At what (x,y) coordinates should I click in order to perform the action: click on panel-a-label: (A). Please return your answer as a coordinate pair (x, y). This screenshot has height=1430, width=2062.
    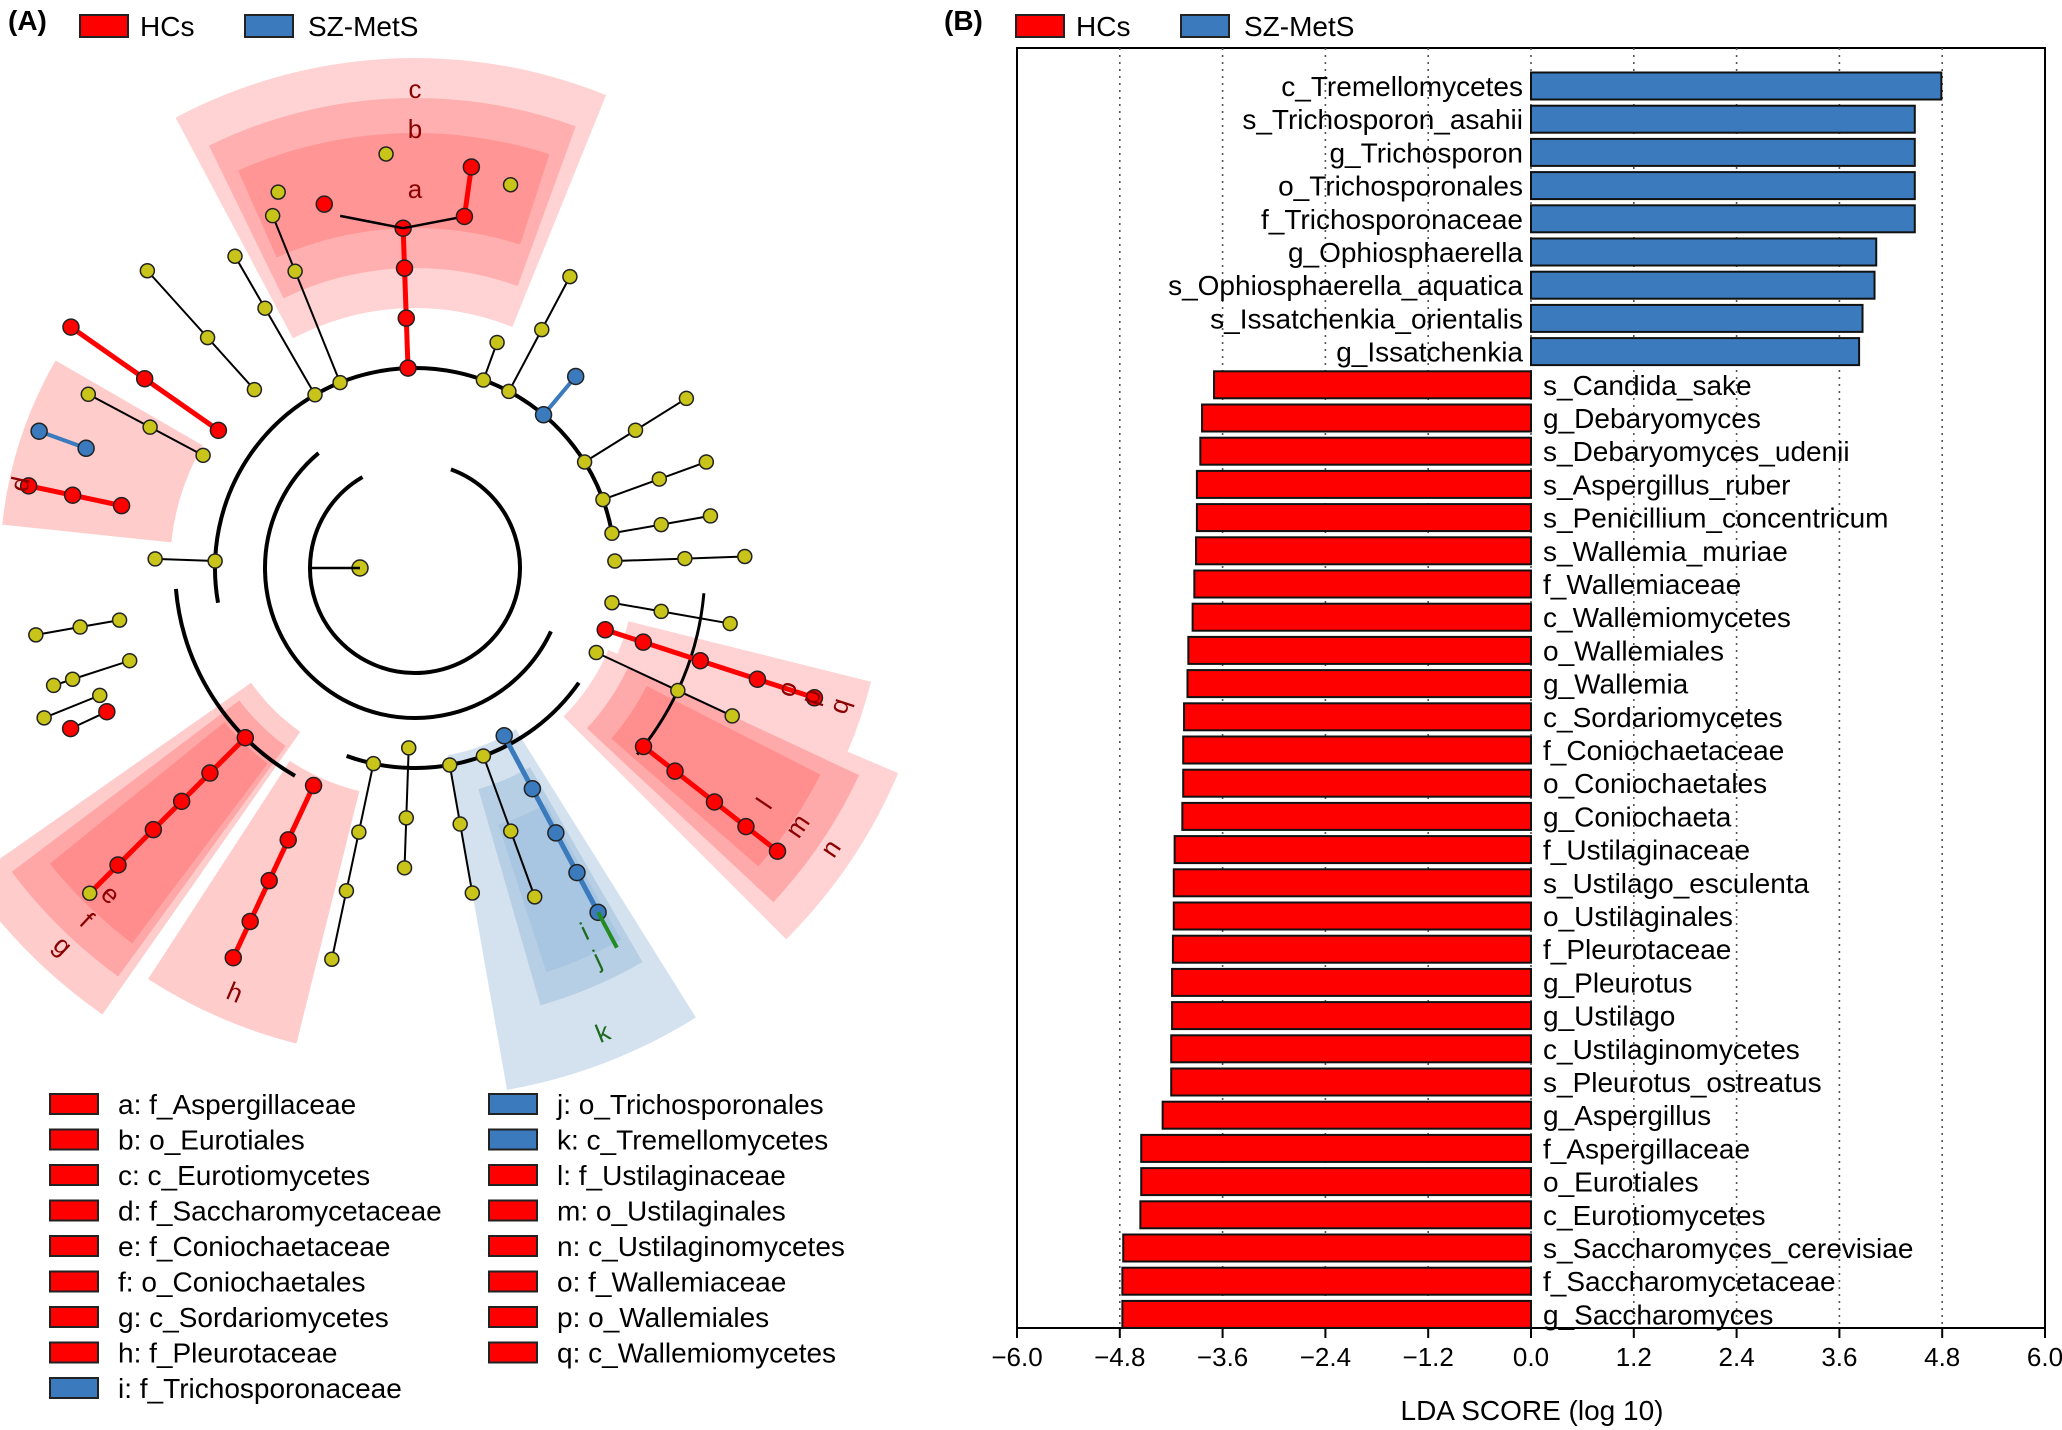
    Looking at the image, I should click on (27, 20).